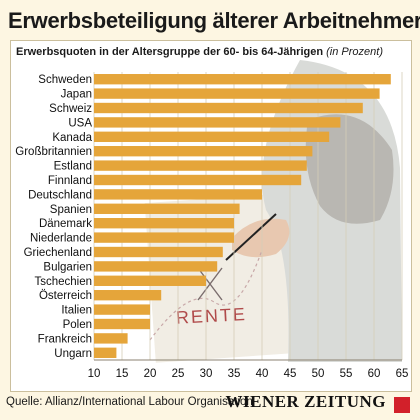  I want to click on x-tick-label-15: 15, so click(122, 374).